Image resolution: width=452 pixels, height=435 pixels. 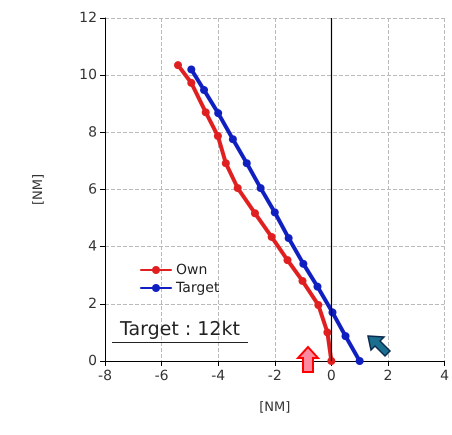 I want to click on x-tick-label: -6, so click(x=161, y=376).